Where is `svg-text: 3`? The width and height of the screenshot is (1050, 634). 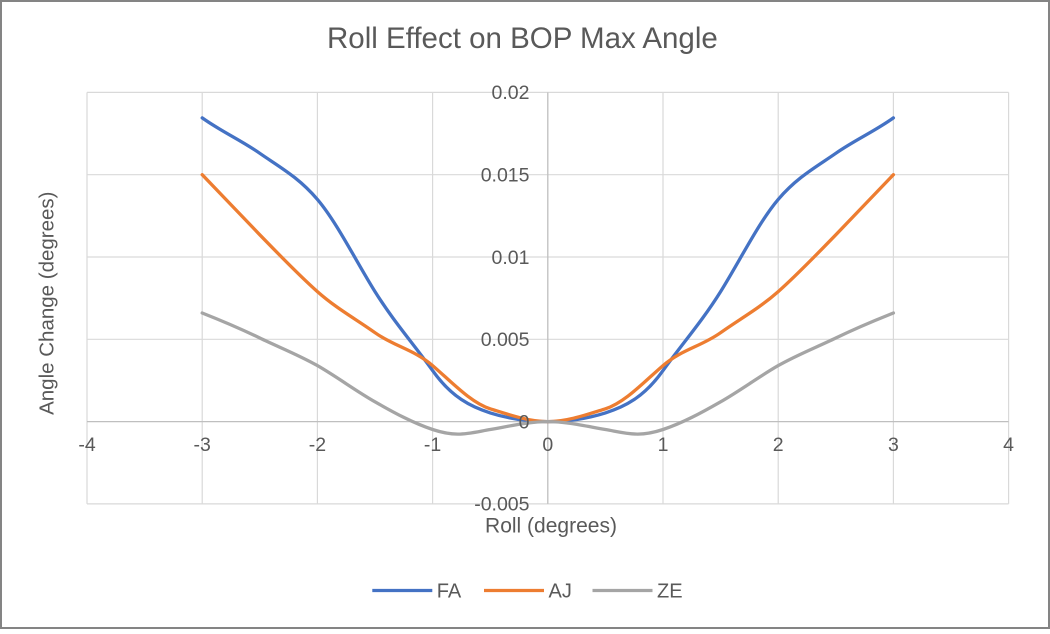 svg-text: 3 is located at coordinates (893, 445).